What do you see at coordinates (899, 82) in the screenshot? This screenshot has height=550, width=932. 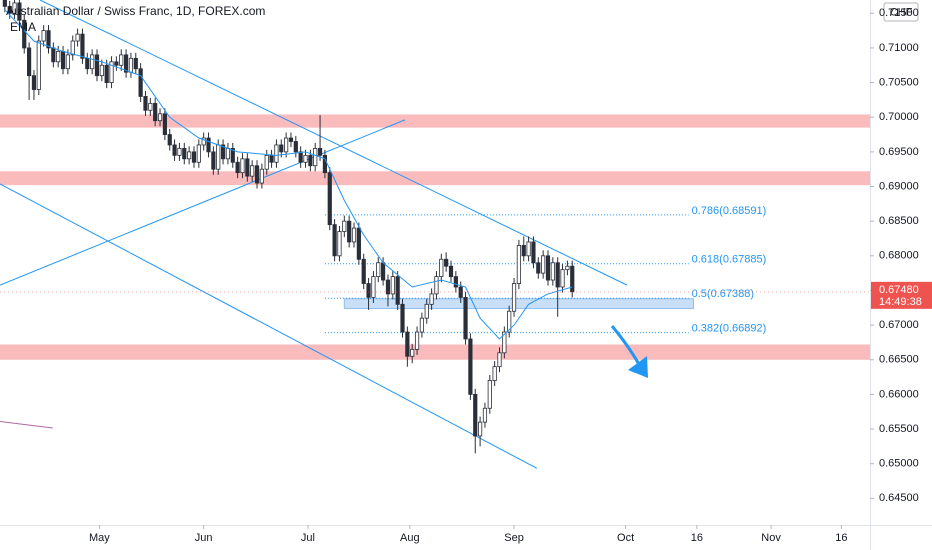 I see `y-tick-label: 0.70500` at bounding box center [899, 82].